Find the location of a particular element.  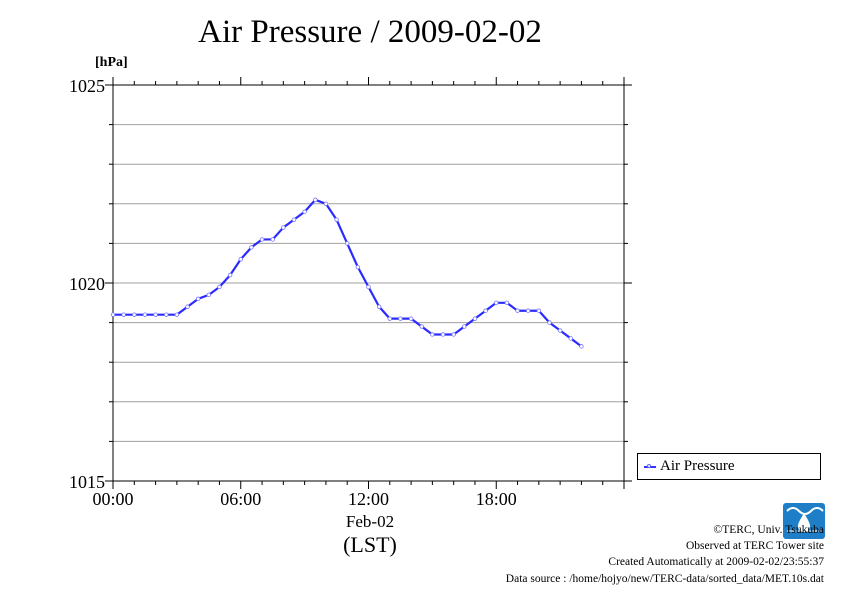

x-tick-label: 18:00 is located at coordinates (496, 499).